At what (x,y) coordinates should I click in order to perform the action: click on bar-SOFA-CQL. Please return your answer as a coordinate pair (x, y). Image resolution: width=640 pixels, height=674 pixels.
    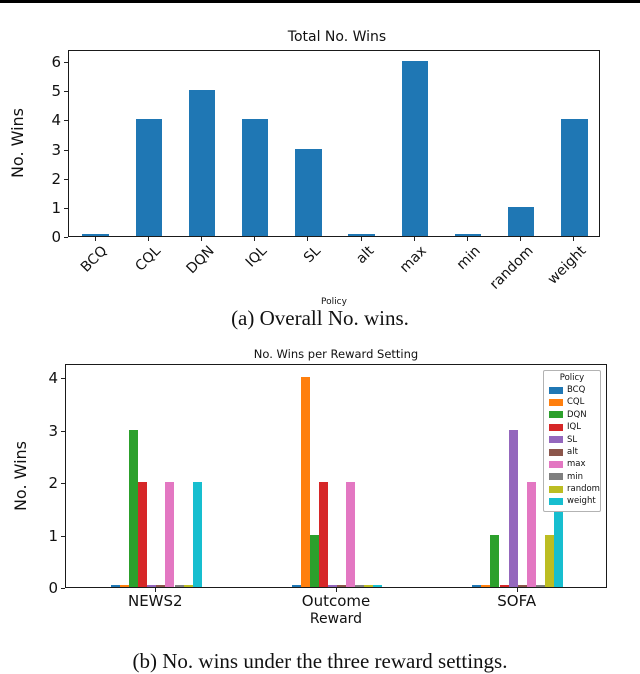
    Looking at the image, I should click on (486, 586).